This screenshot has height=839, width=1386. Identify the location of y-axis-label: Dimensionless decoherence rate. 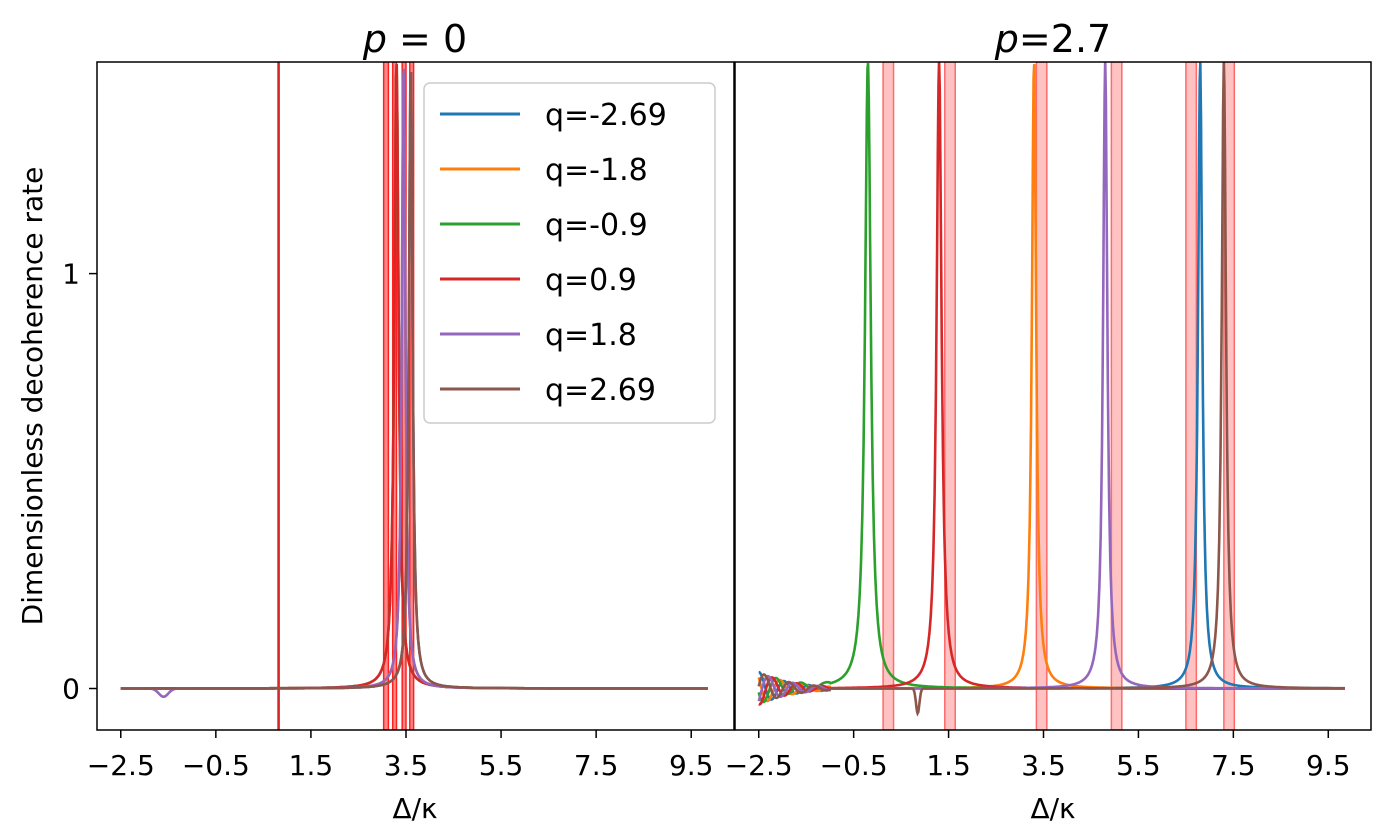
(32, 396).